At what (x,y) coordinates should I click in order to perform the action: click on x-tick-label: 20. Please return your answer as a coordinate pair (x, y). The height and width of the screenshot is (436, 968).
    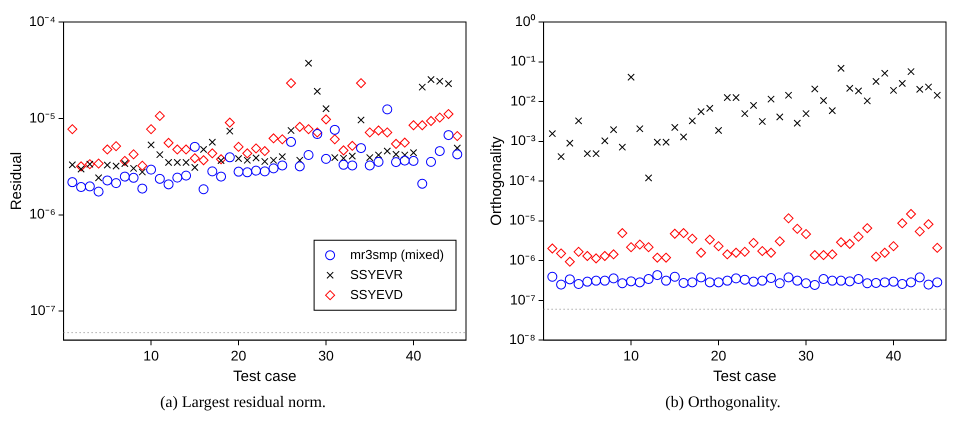
    Looking at the image, I should click on (718, 355).